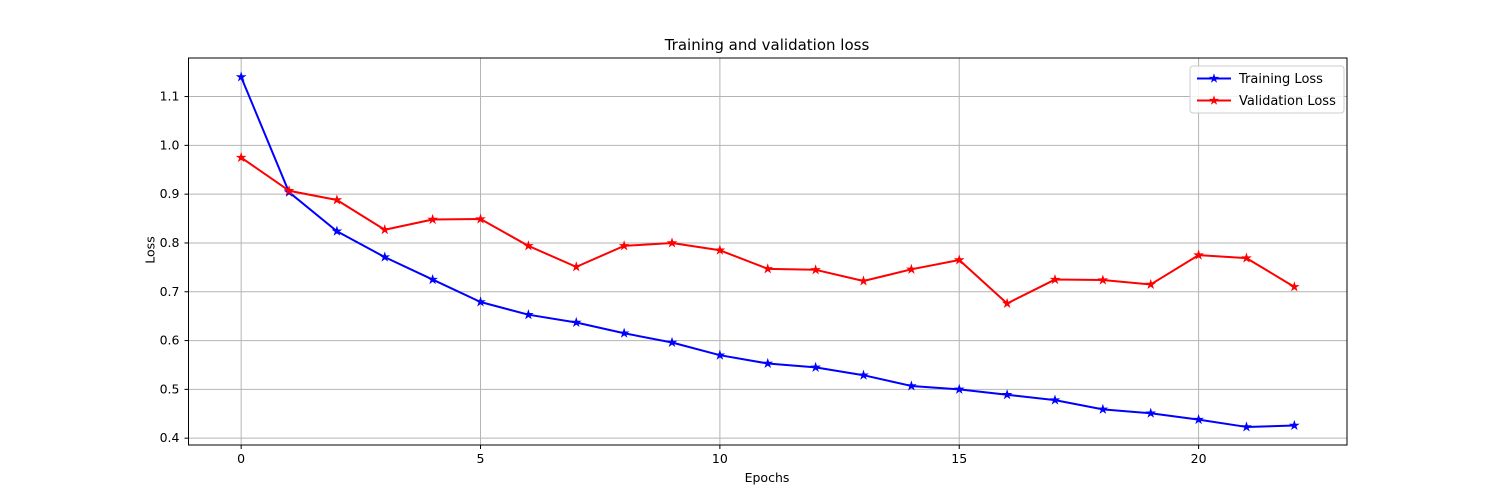 The width and height of the screenshot is (1500, 500). Describe the element at coordinates (170, 291) in the screenshot. I see `y-tick-label-0.7: 0.7` at that location.